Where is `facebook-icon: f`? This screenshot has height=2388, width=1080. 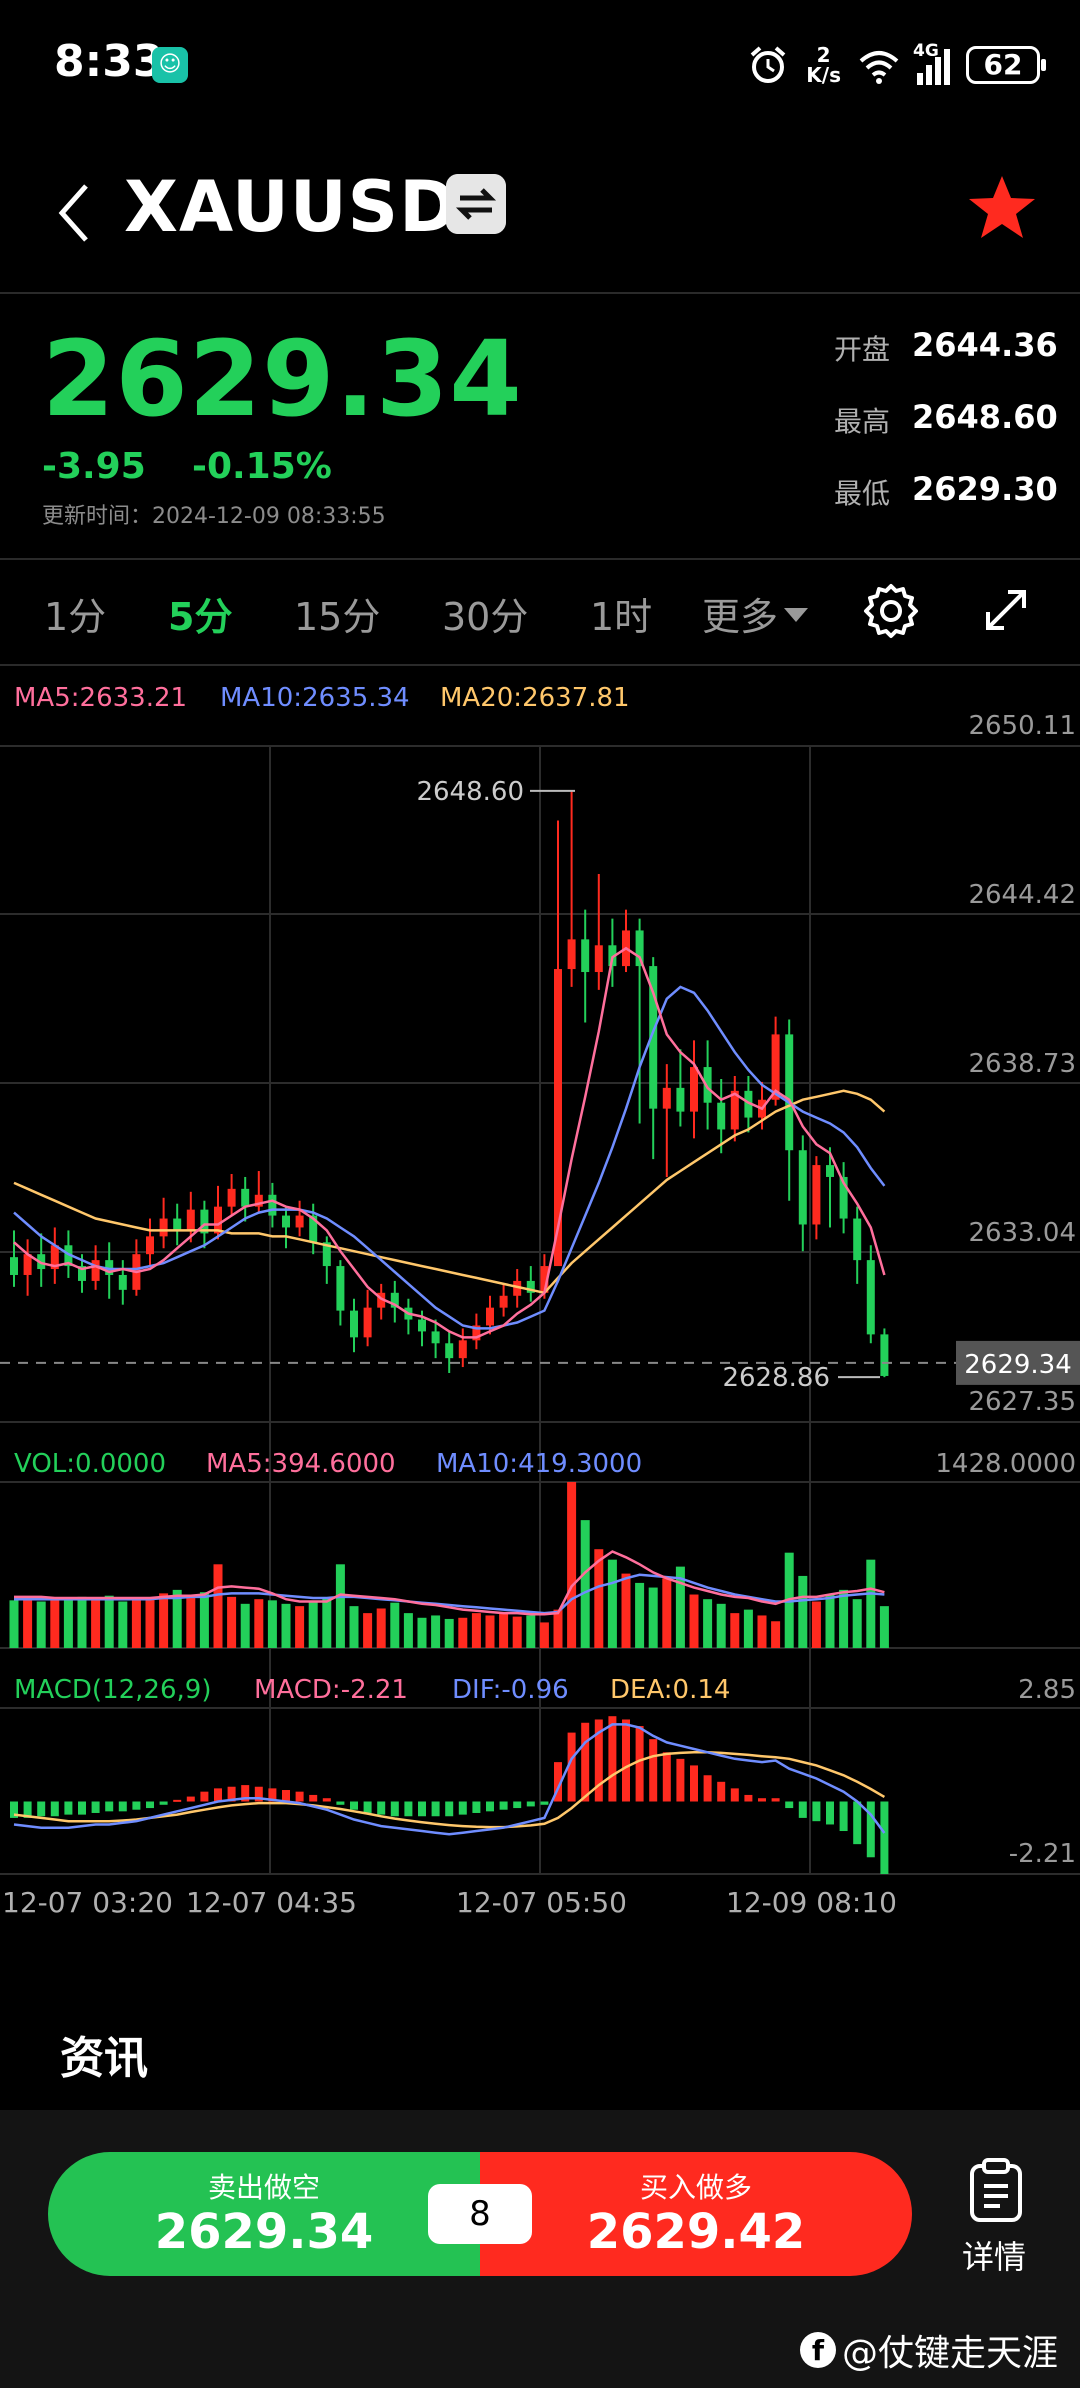 facebook-icon: f is located at coordinates (818, 2350).